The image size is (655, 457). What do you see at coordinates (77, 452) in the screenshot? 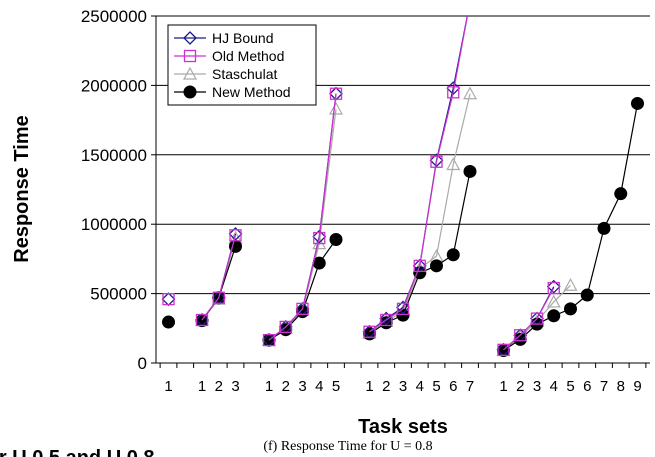
I see `cropped-caption-text: for U 0.5 and U 0.8` at bounding box center [77, 452].